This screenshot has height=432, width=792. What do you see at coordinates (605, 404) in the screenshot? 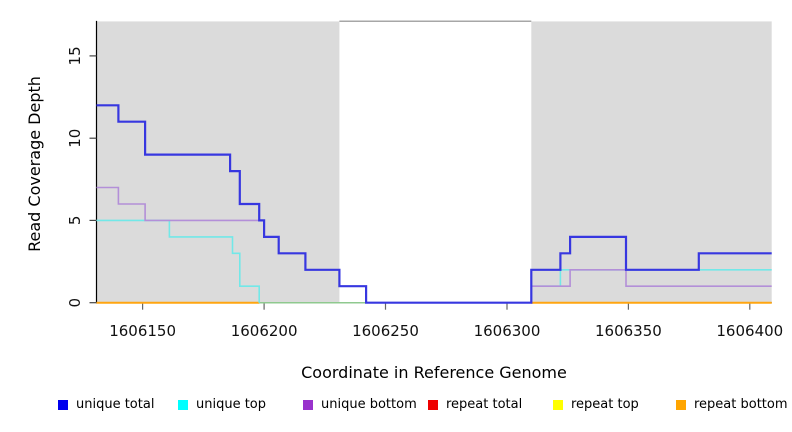
I see `legend-label: repeat top` at bounding box center [605, 404].